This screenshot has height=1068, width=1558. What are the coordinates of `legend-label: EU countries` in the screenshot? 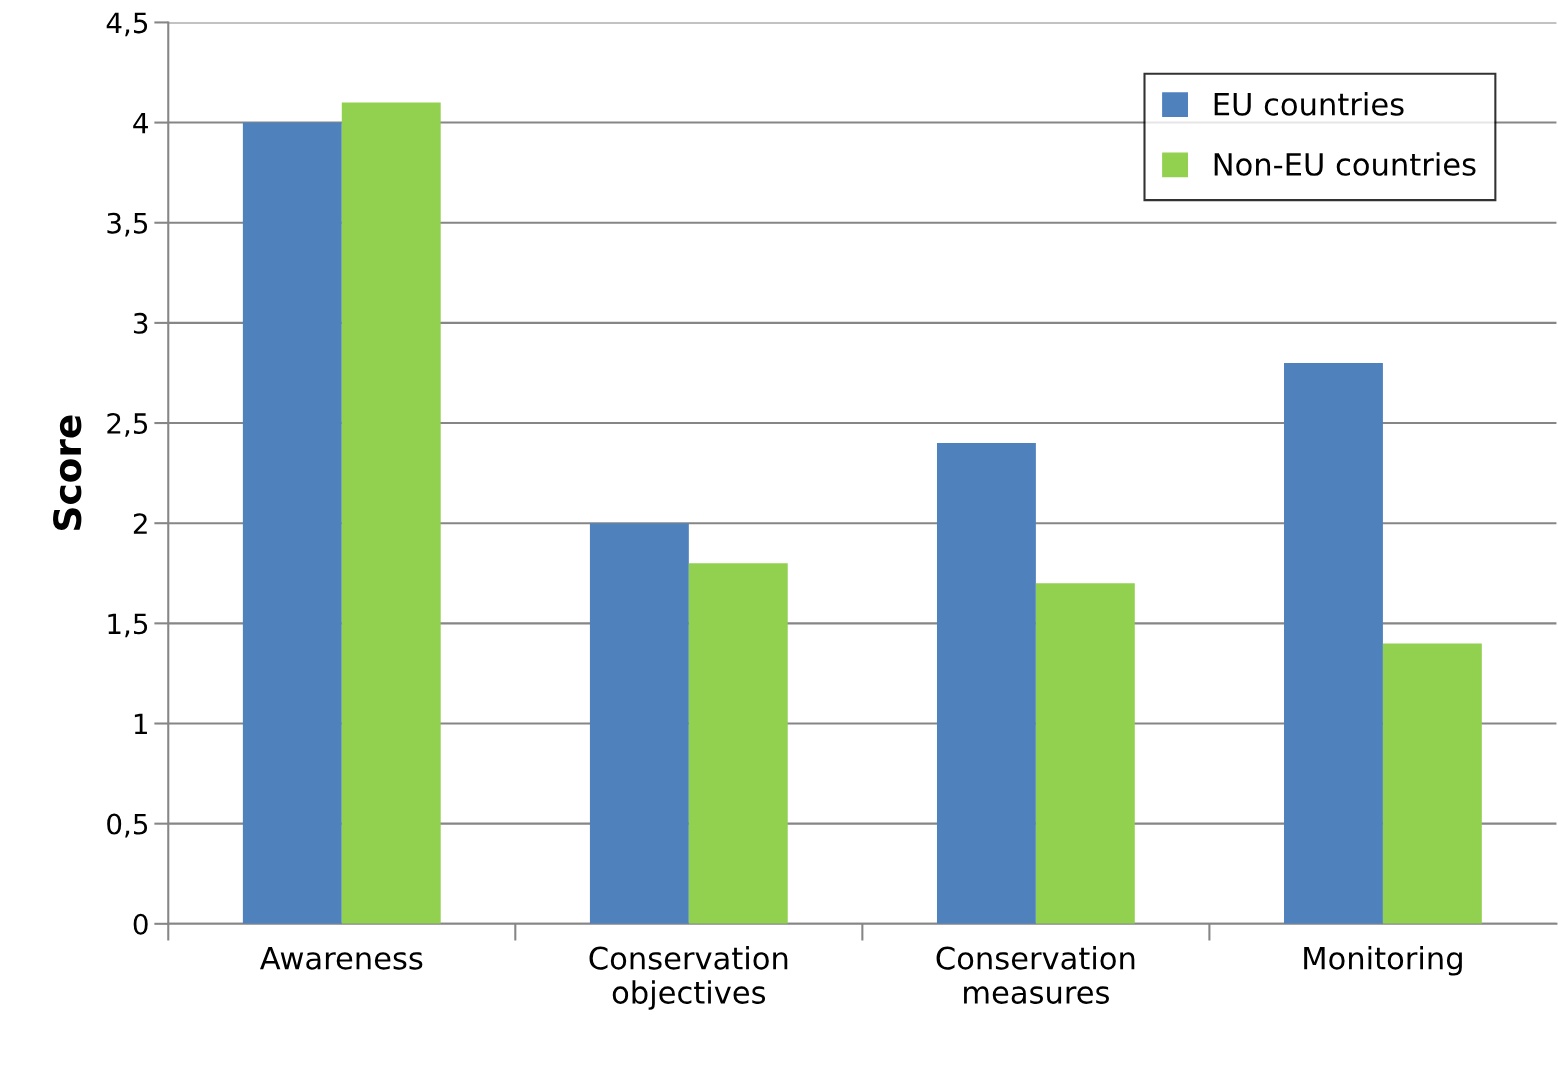 It's located at (1309, 104).